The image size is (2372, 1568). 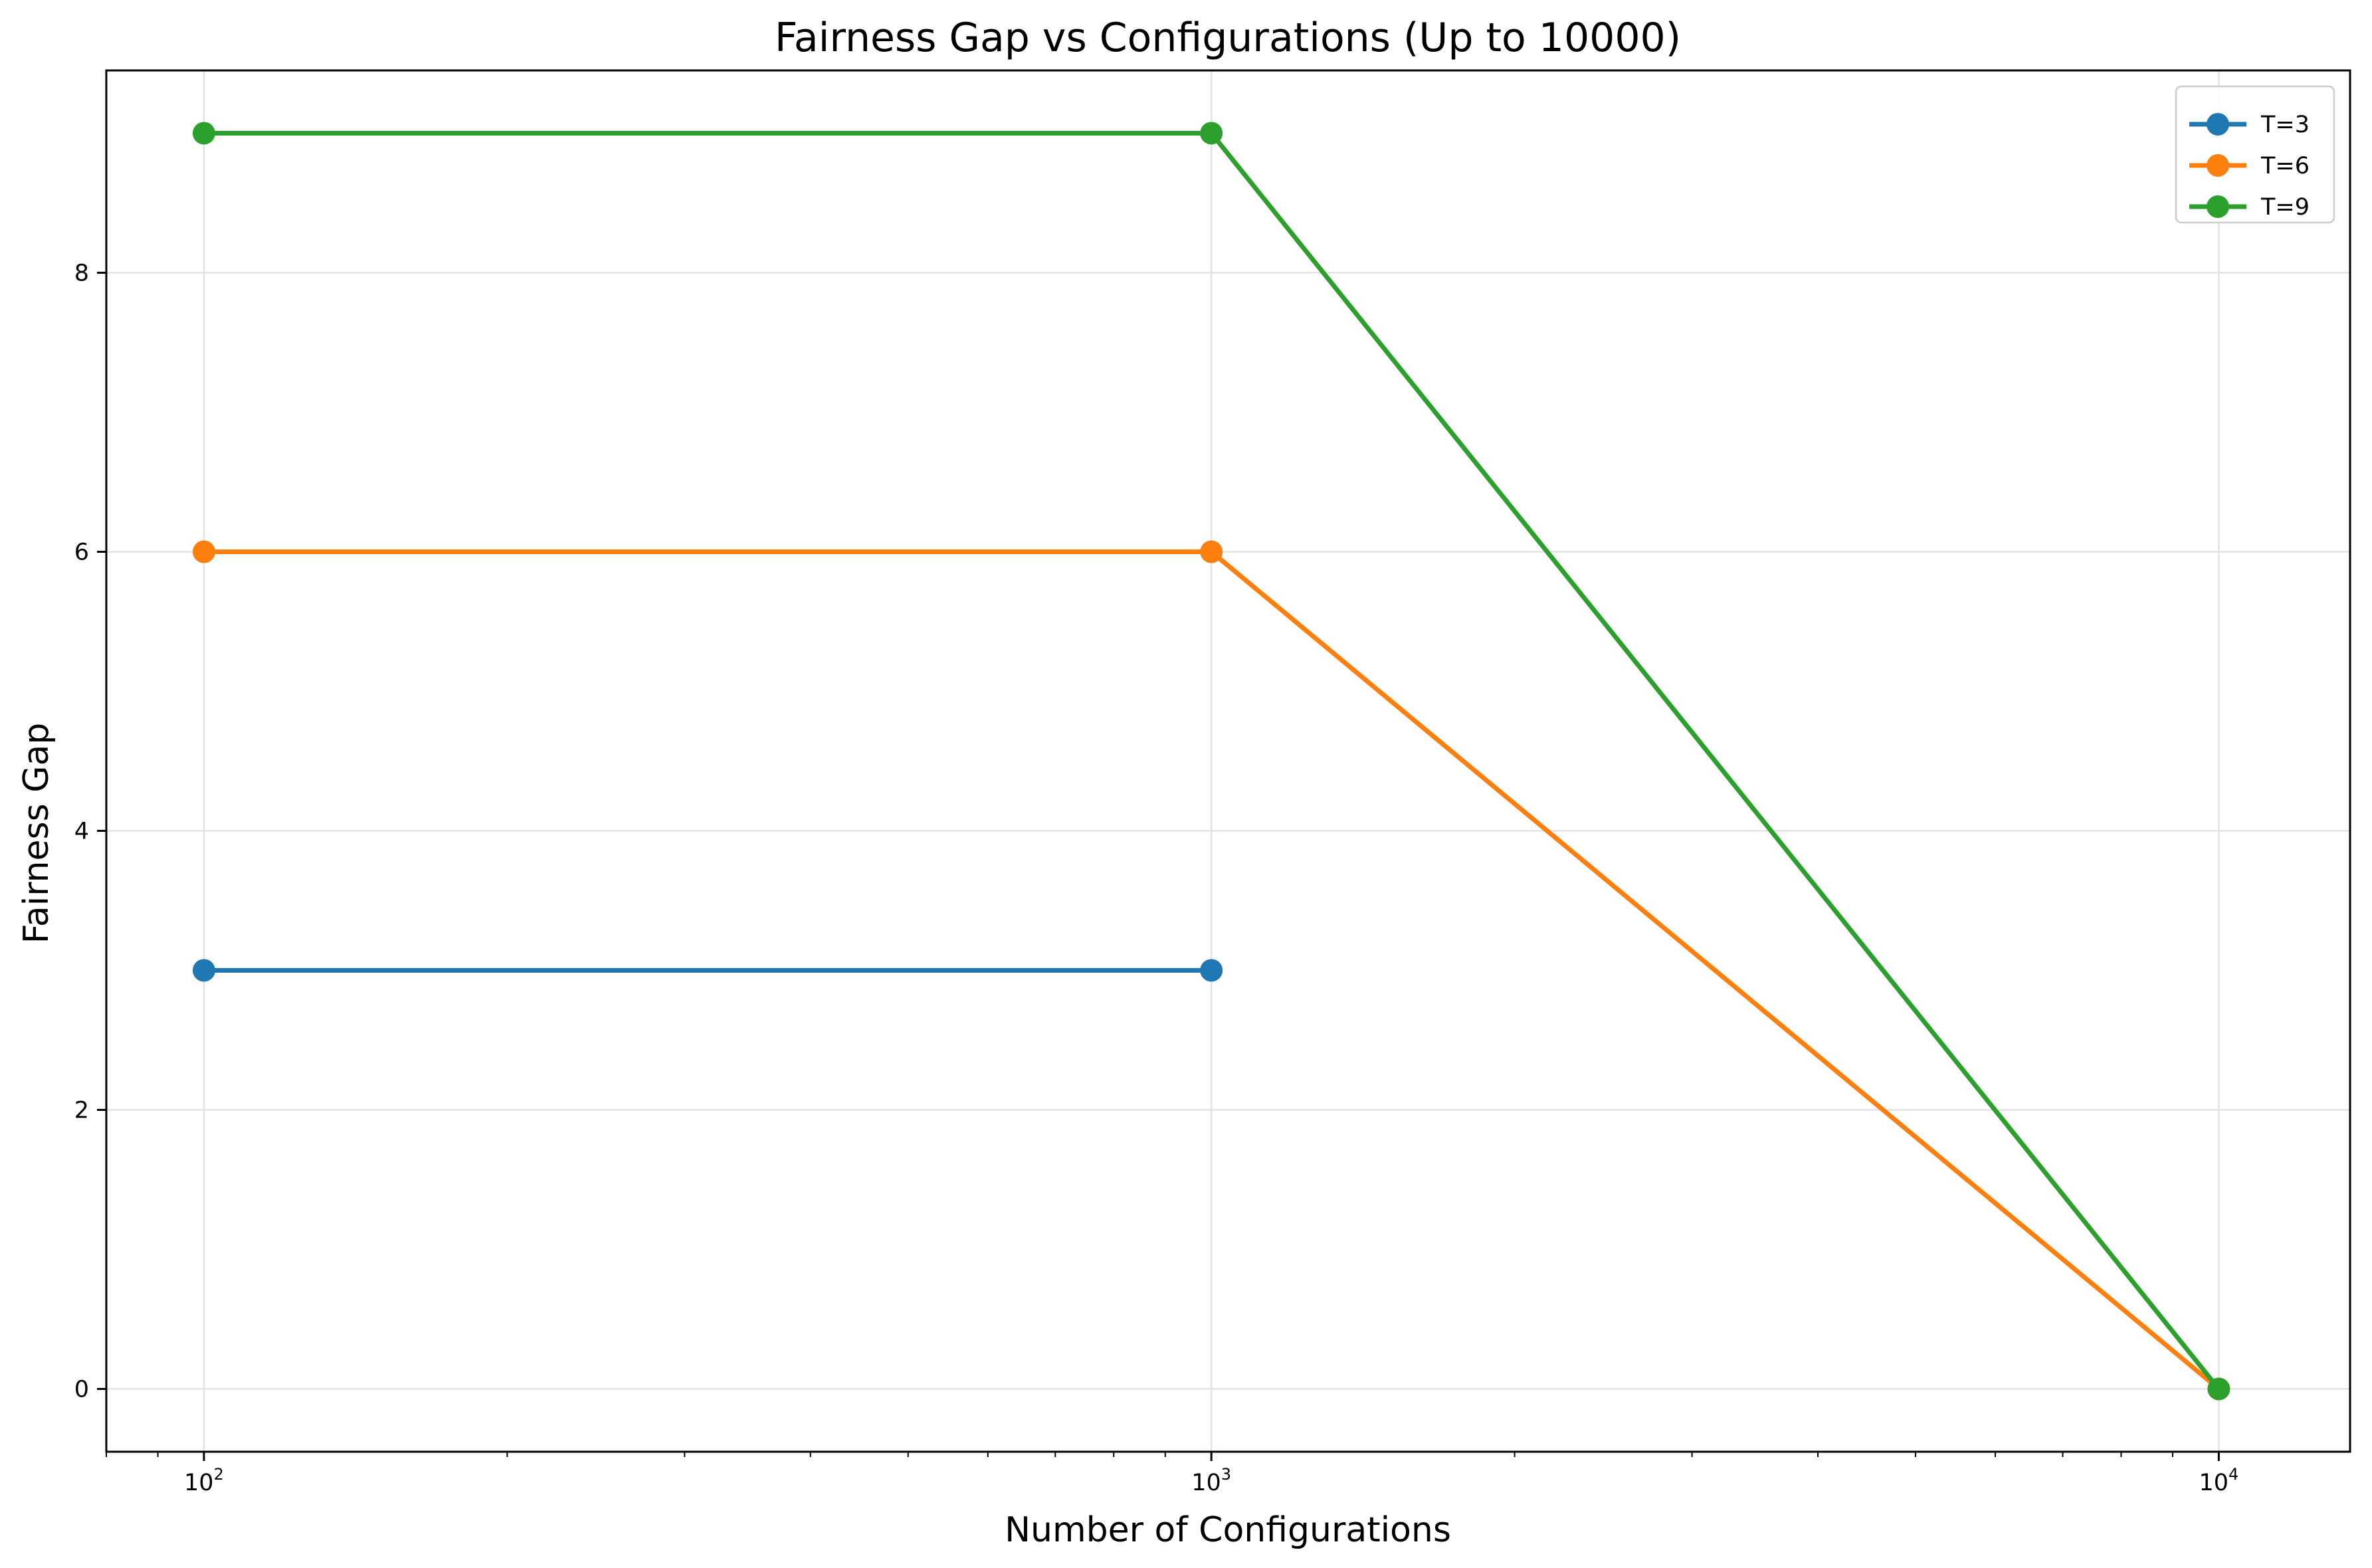 I want to click on x-axis-label: Number of Configurations, so click(x=1228, y=1530).